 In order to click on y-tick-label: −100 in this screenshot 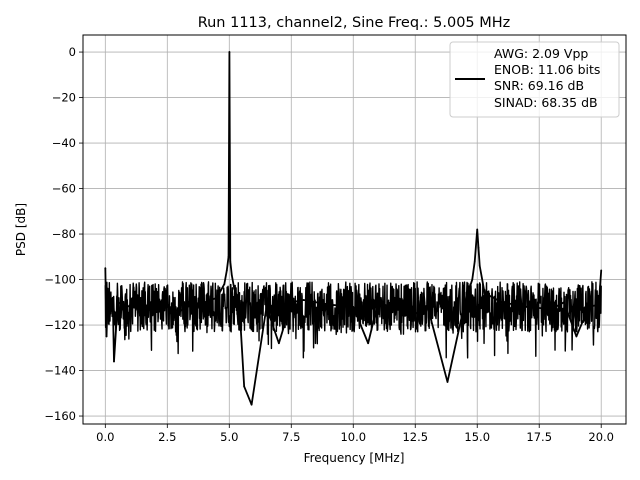, I will do `click(60, 280)`.